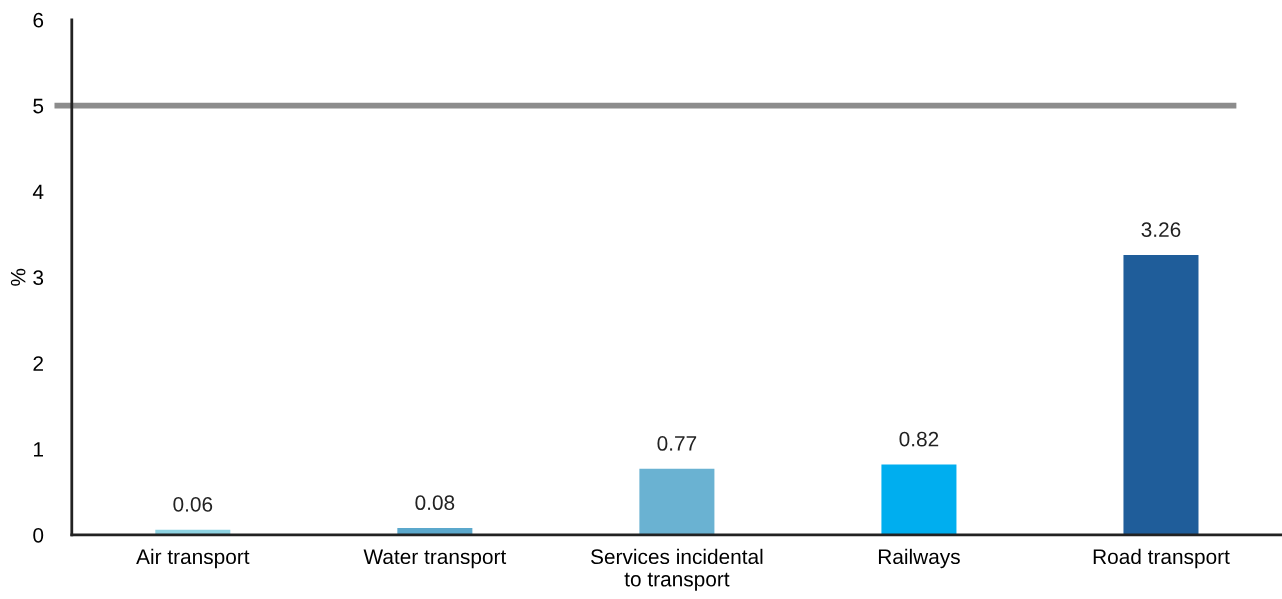 The height and width of the screenshot is (599, 1282). Describe the element at coordinates (677, 443) in the screenshot. I see `data-label: 0.77` at that location.